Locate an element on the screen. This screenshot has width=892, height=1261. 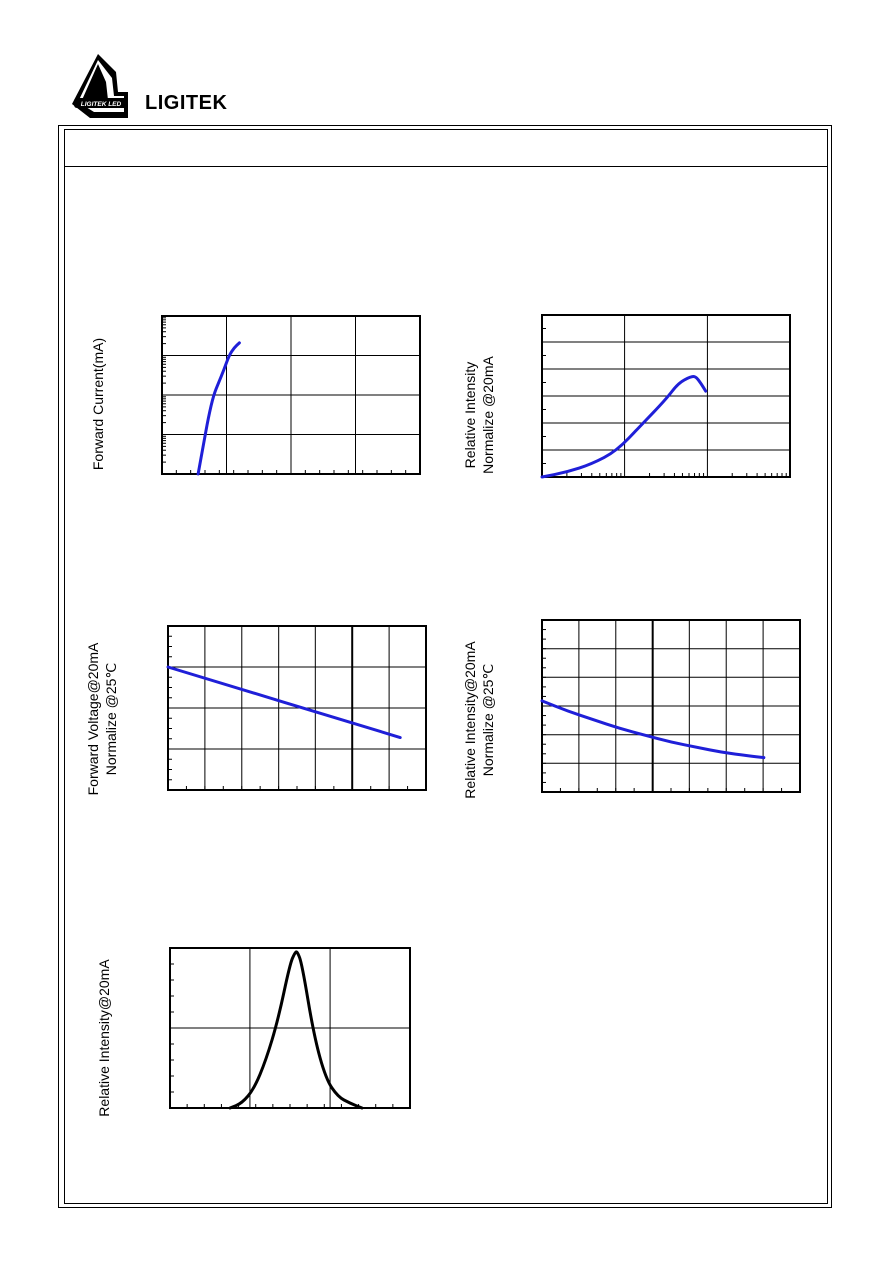
chart2-ylabel-line1: Relative Intensity is located at coordinates (470, 415).